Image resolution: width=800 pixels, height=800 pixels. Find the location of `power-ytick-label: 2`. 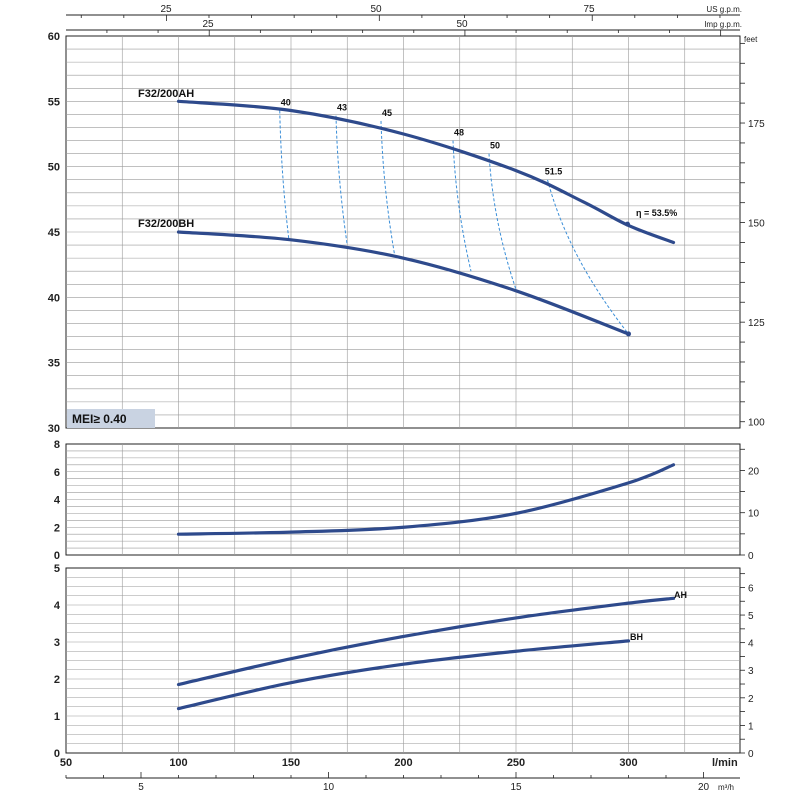

power-ytick-label: 2 is located at coordinates (57, 680).